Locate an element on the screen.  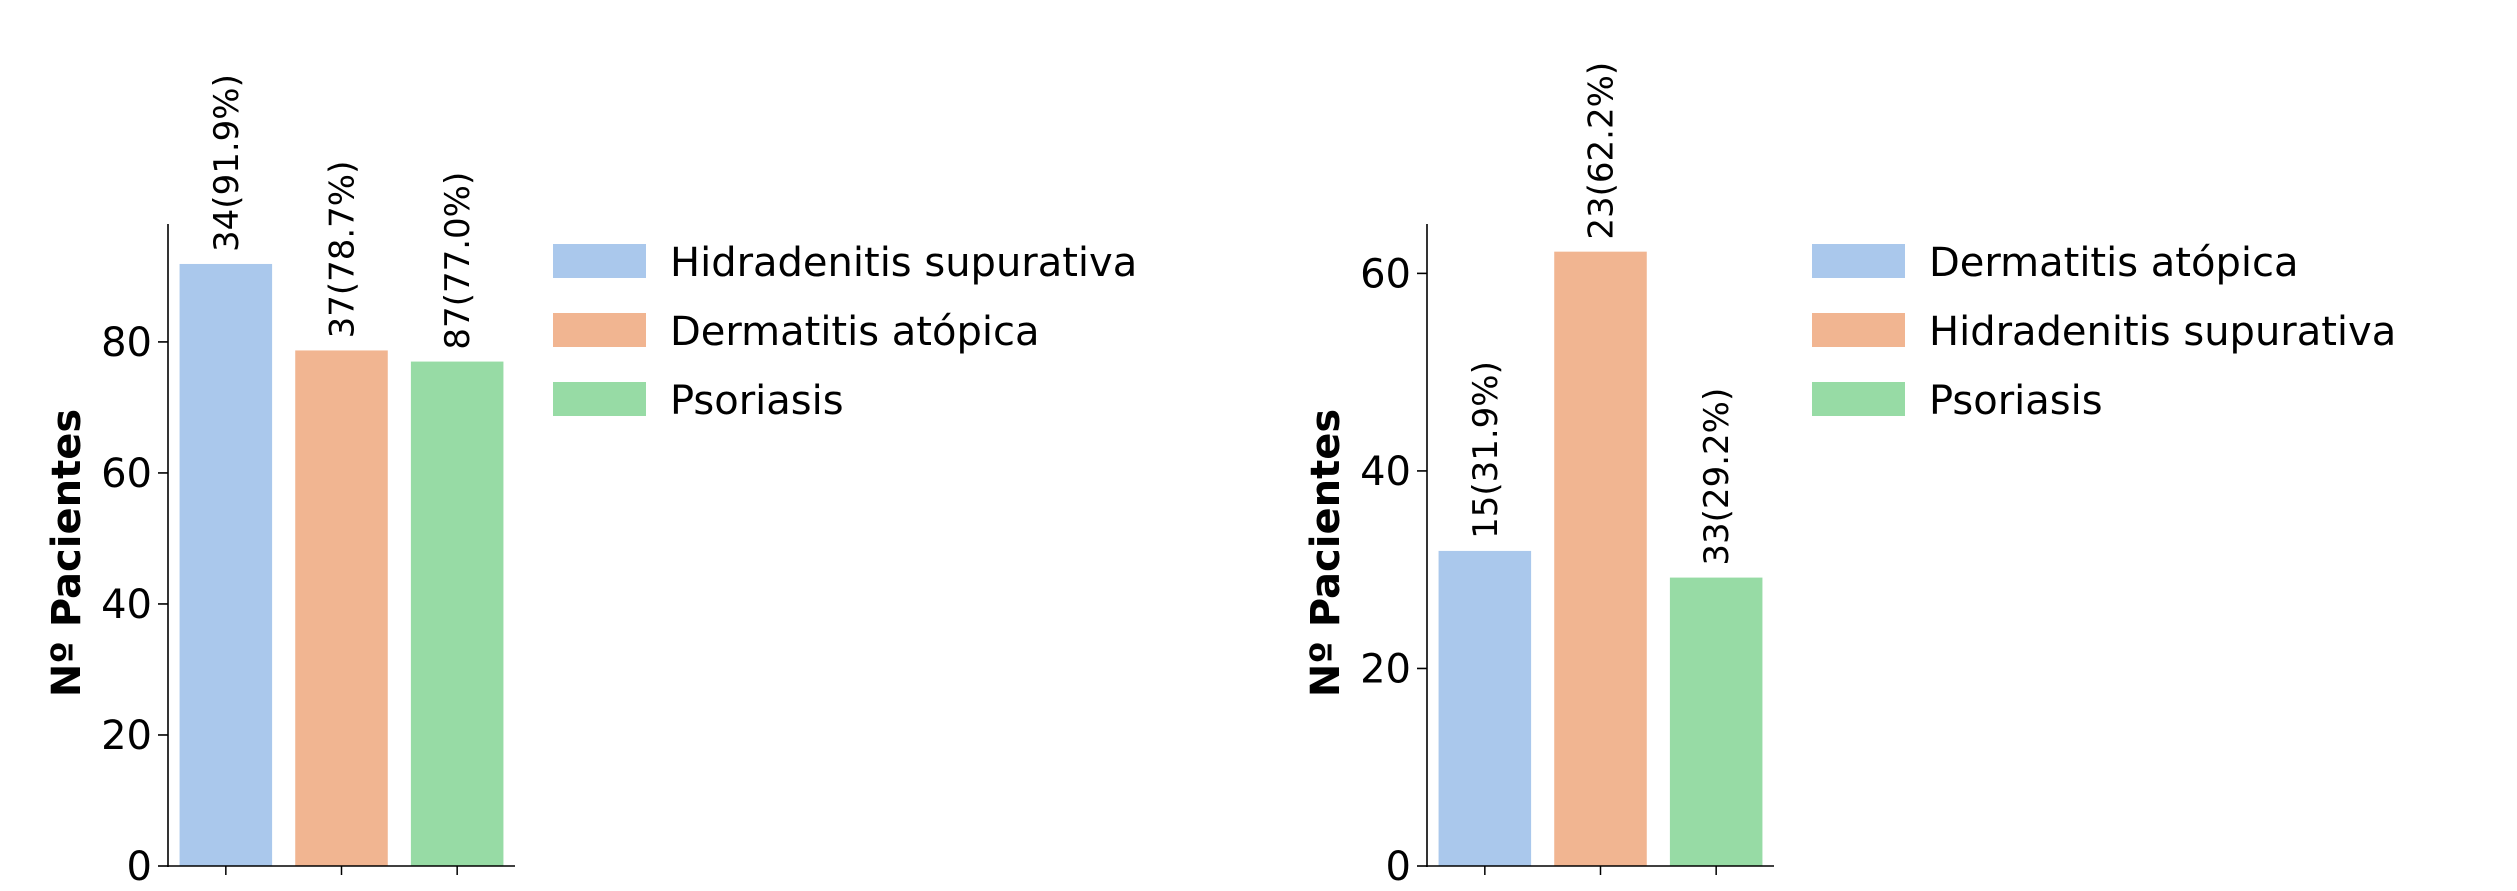
bar-label: 87(77.0%) is located at coordinates (458, 261).